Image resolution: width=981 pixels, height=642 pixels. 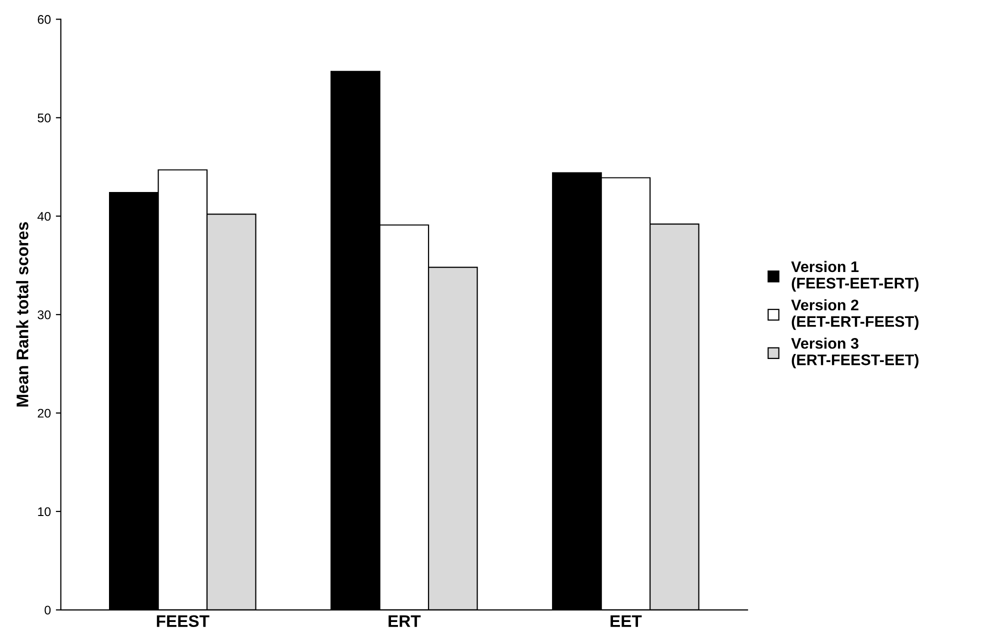 I want to click on x-tick-label: ERT, so click(x=404, y=621).